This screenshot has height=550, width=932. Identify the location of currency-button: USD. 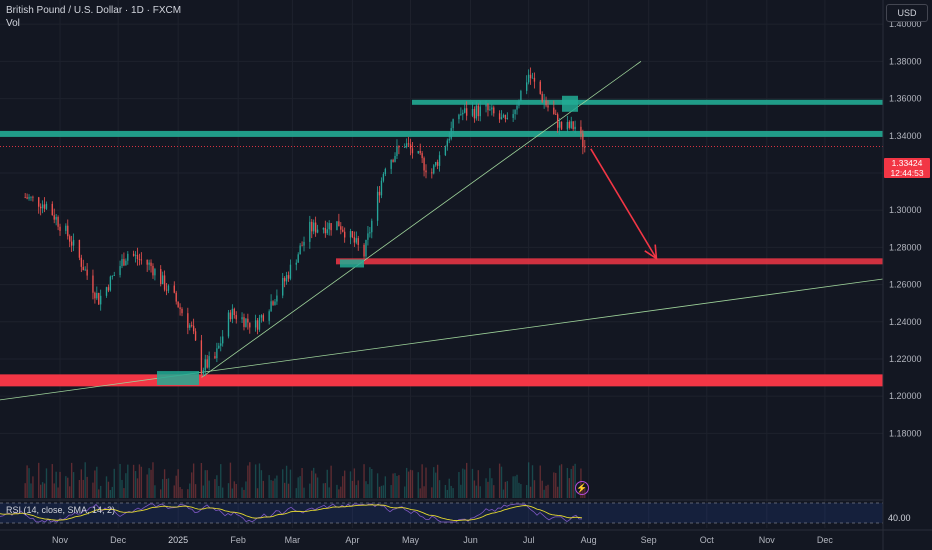
(907, 13).